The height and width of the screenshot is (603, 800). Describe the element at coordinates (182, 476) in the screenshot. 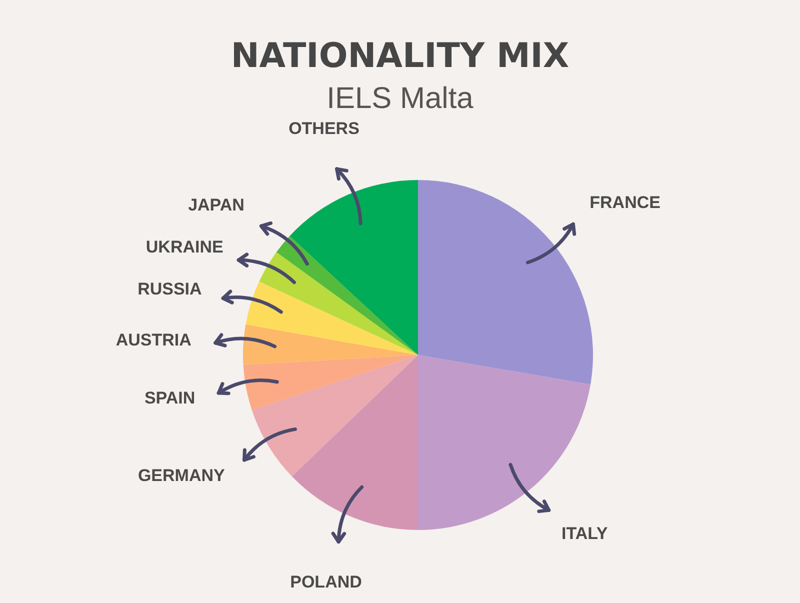

I see `slice-label: GERMANY` at that location.